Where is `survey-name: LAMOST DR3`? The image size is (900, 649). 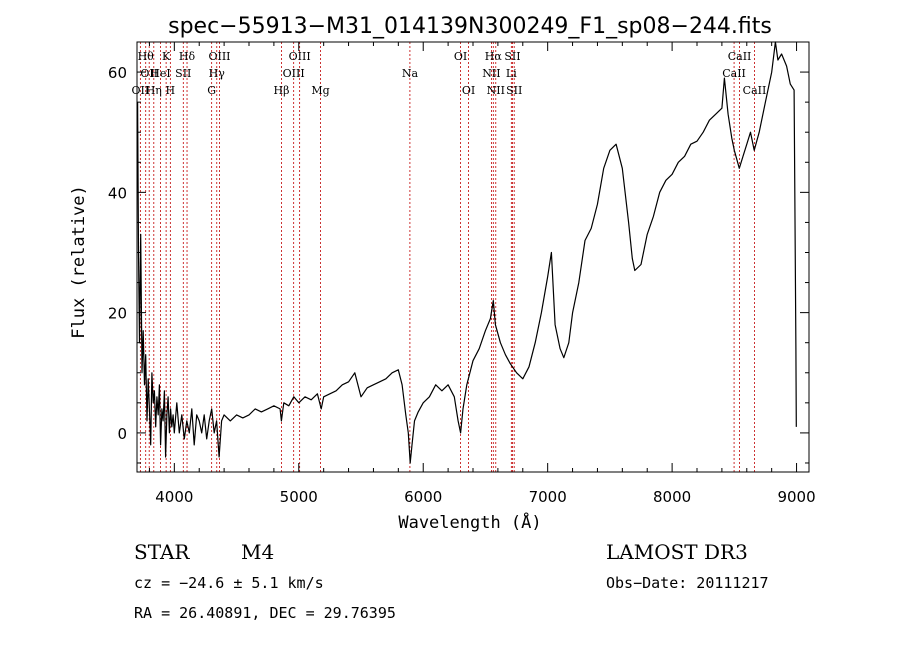
survey-name: LAMOST DR3 is located at coordinates (677, 552).